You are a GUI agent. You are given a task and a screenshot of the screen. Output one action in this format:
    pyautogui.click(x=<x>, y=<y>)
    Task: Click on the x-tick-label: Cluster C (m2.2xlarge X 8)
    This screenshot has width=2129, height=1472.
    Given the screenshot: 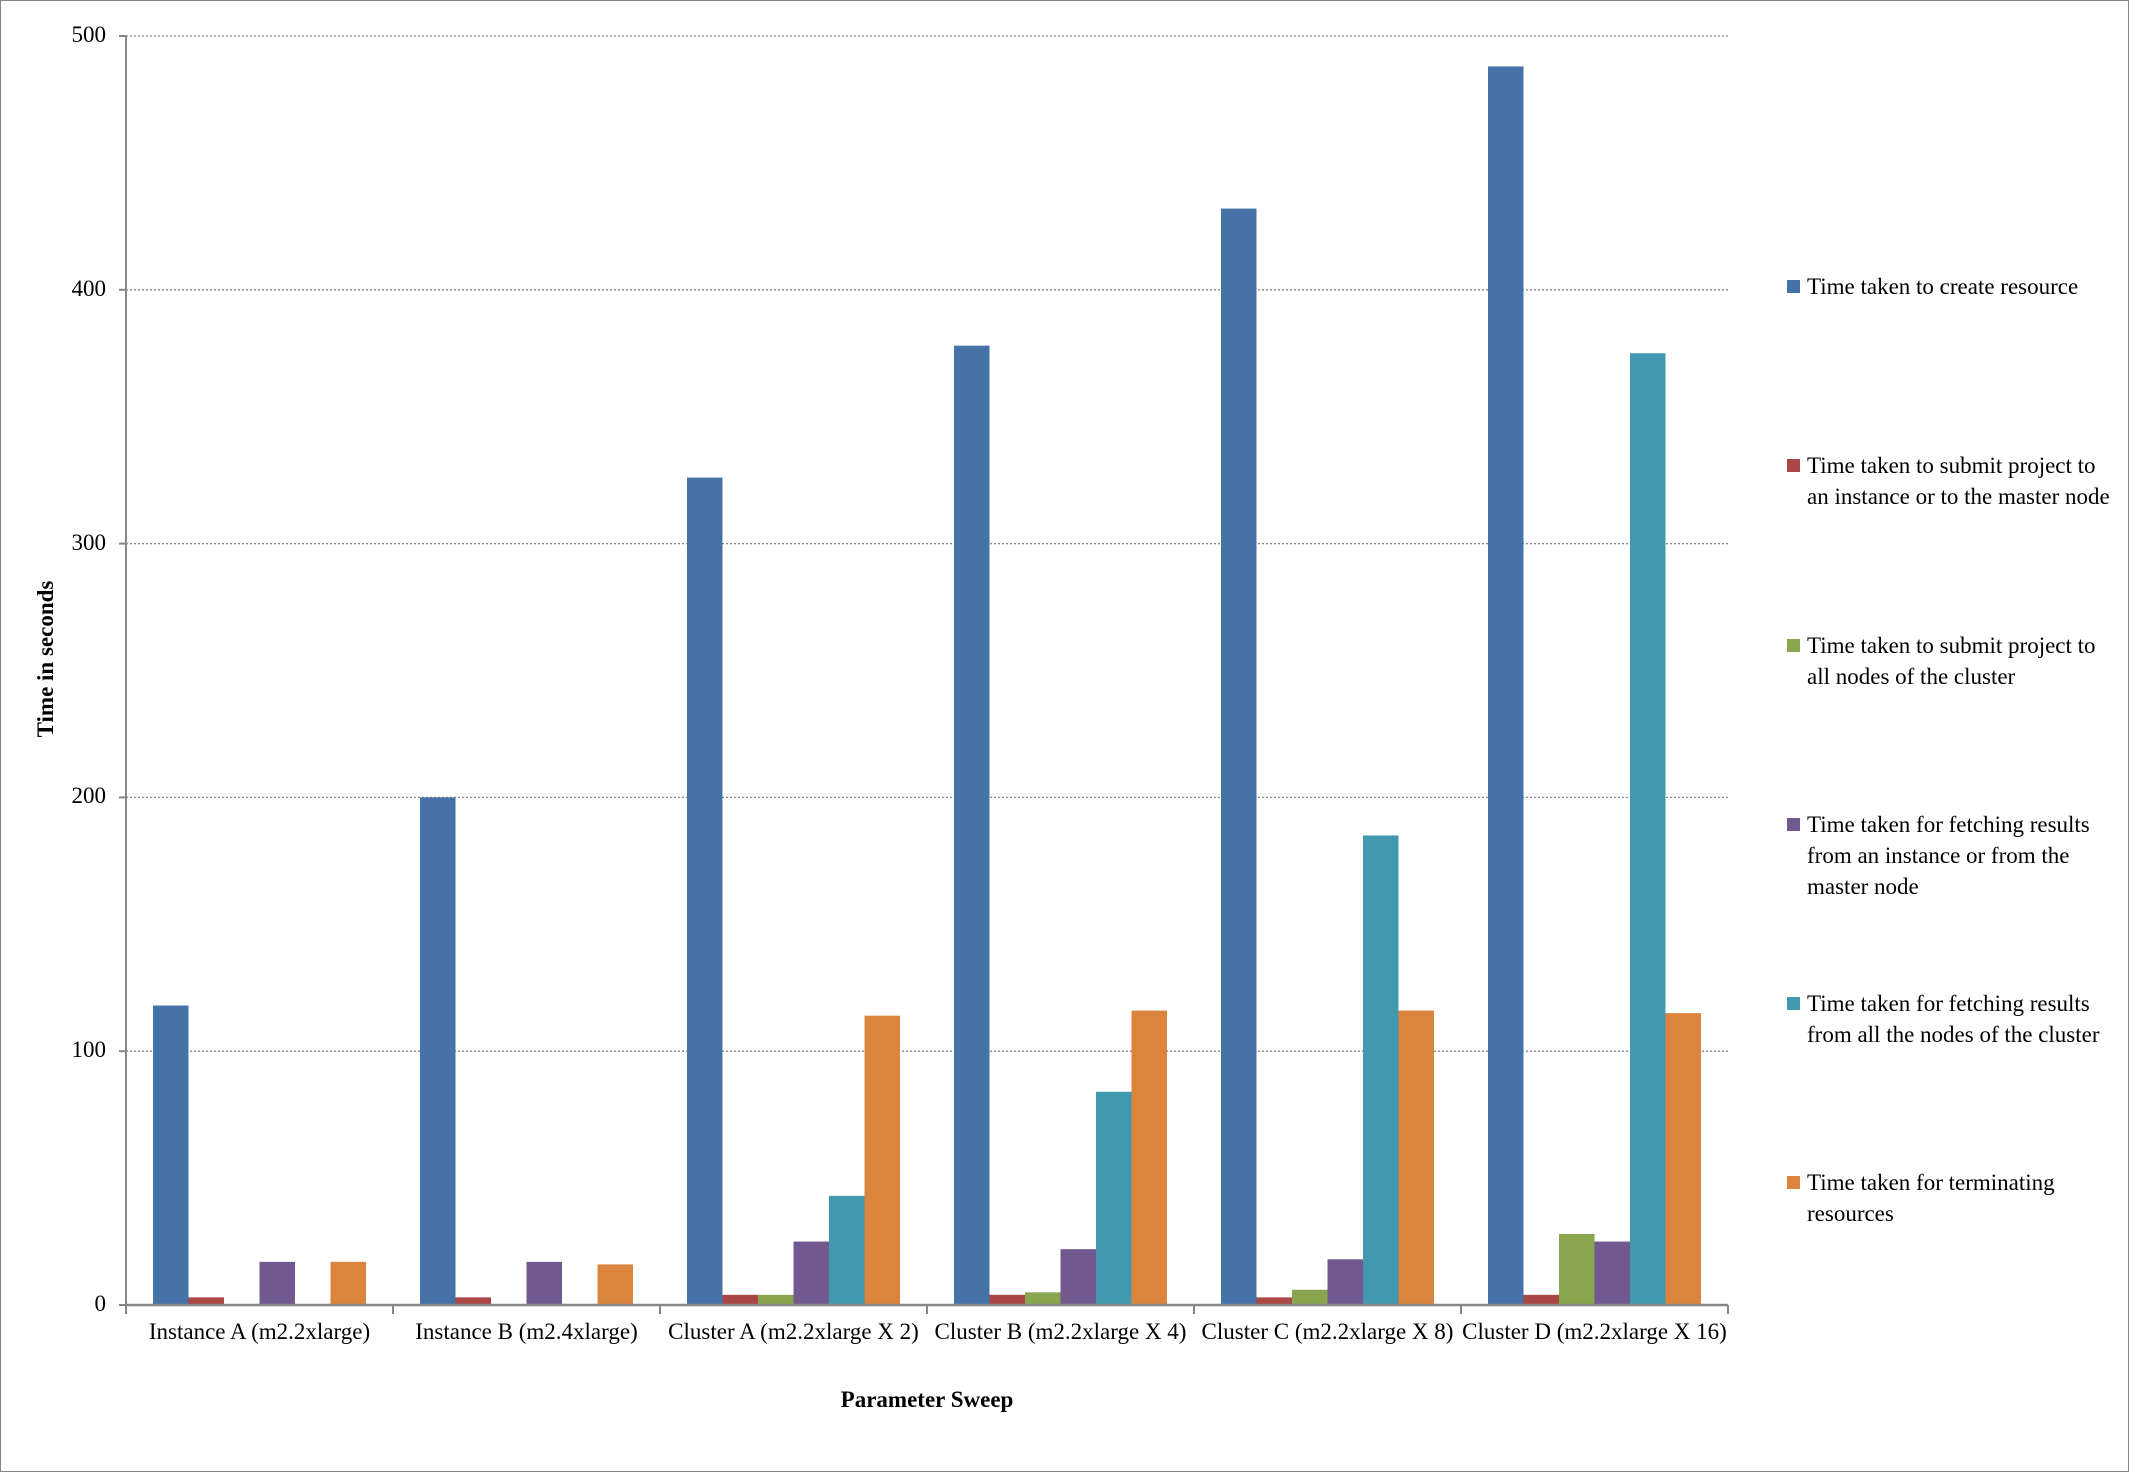 What is the action you would take?
    pyautogui.click(x=1327, y=1331)
    